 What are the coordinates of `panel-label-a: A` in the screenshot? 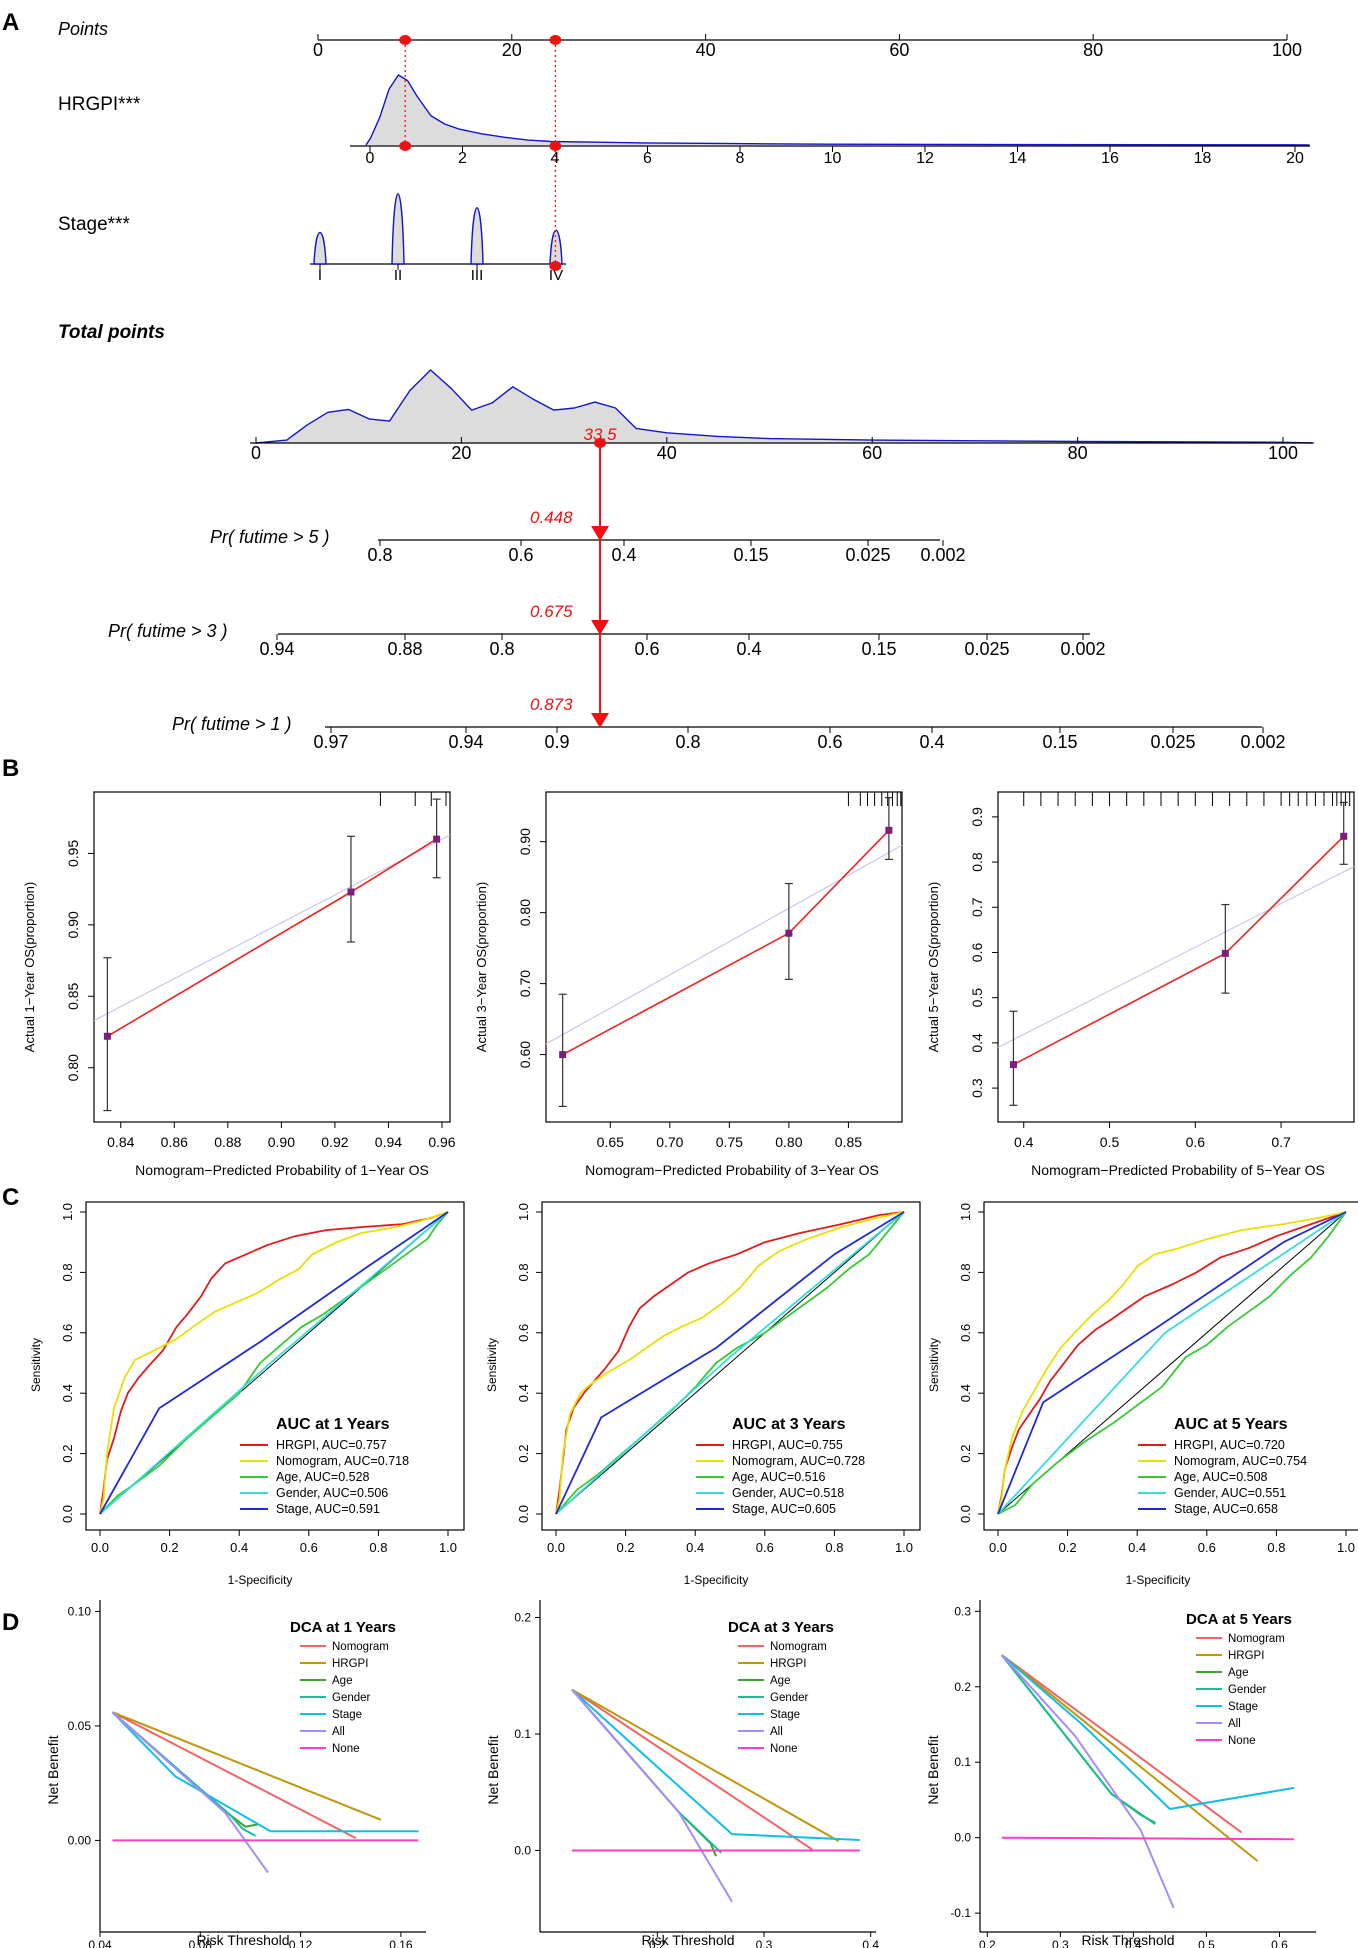 It's located at (10, 22).